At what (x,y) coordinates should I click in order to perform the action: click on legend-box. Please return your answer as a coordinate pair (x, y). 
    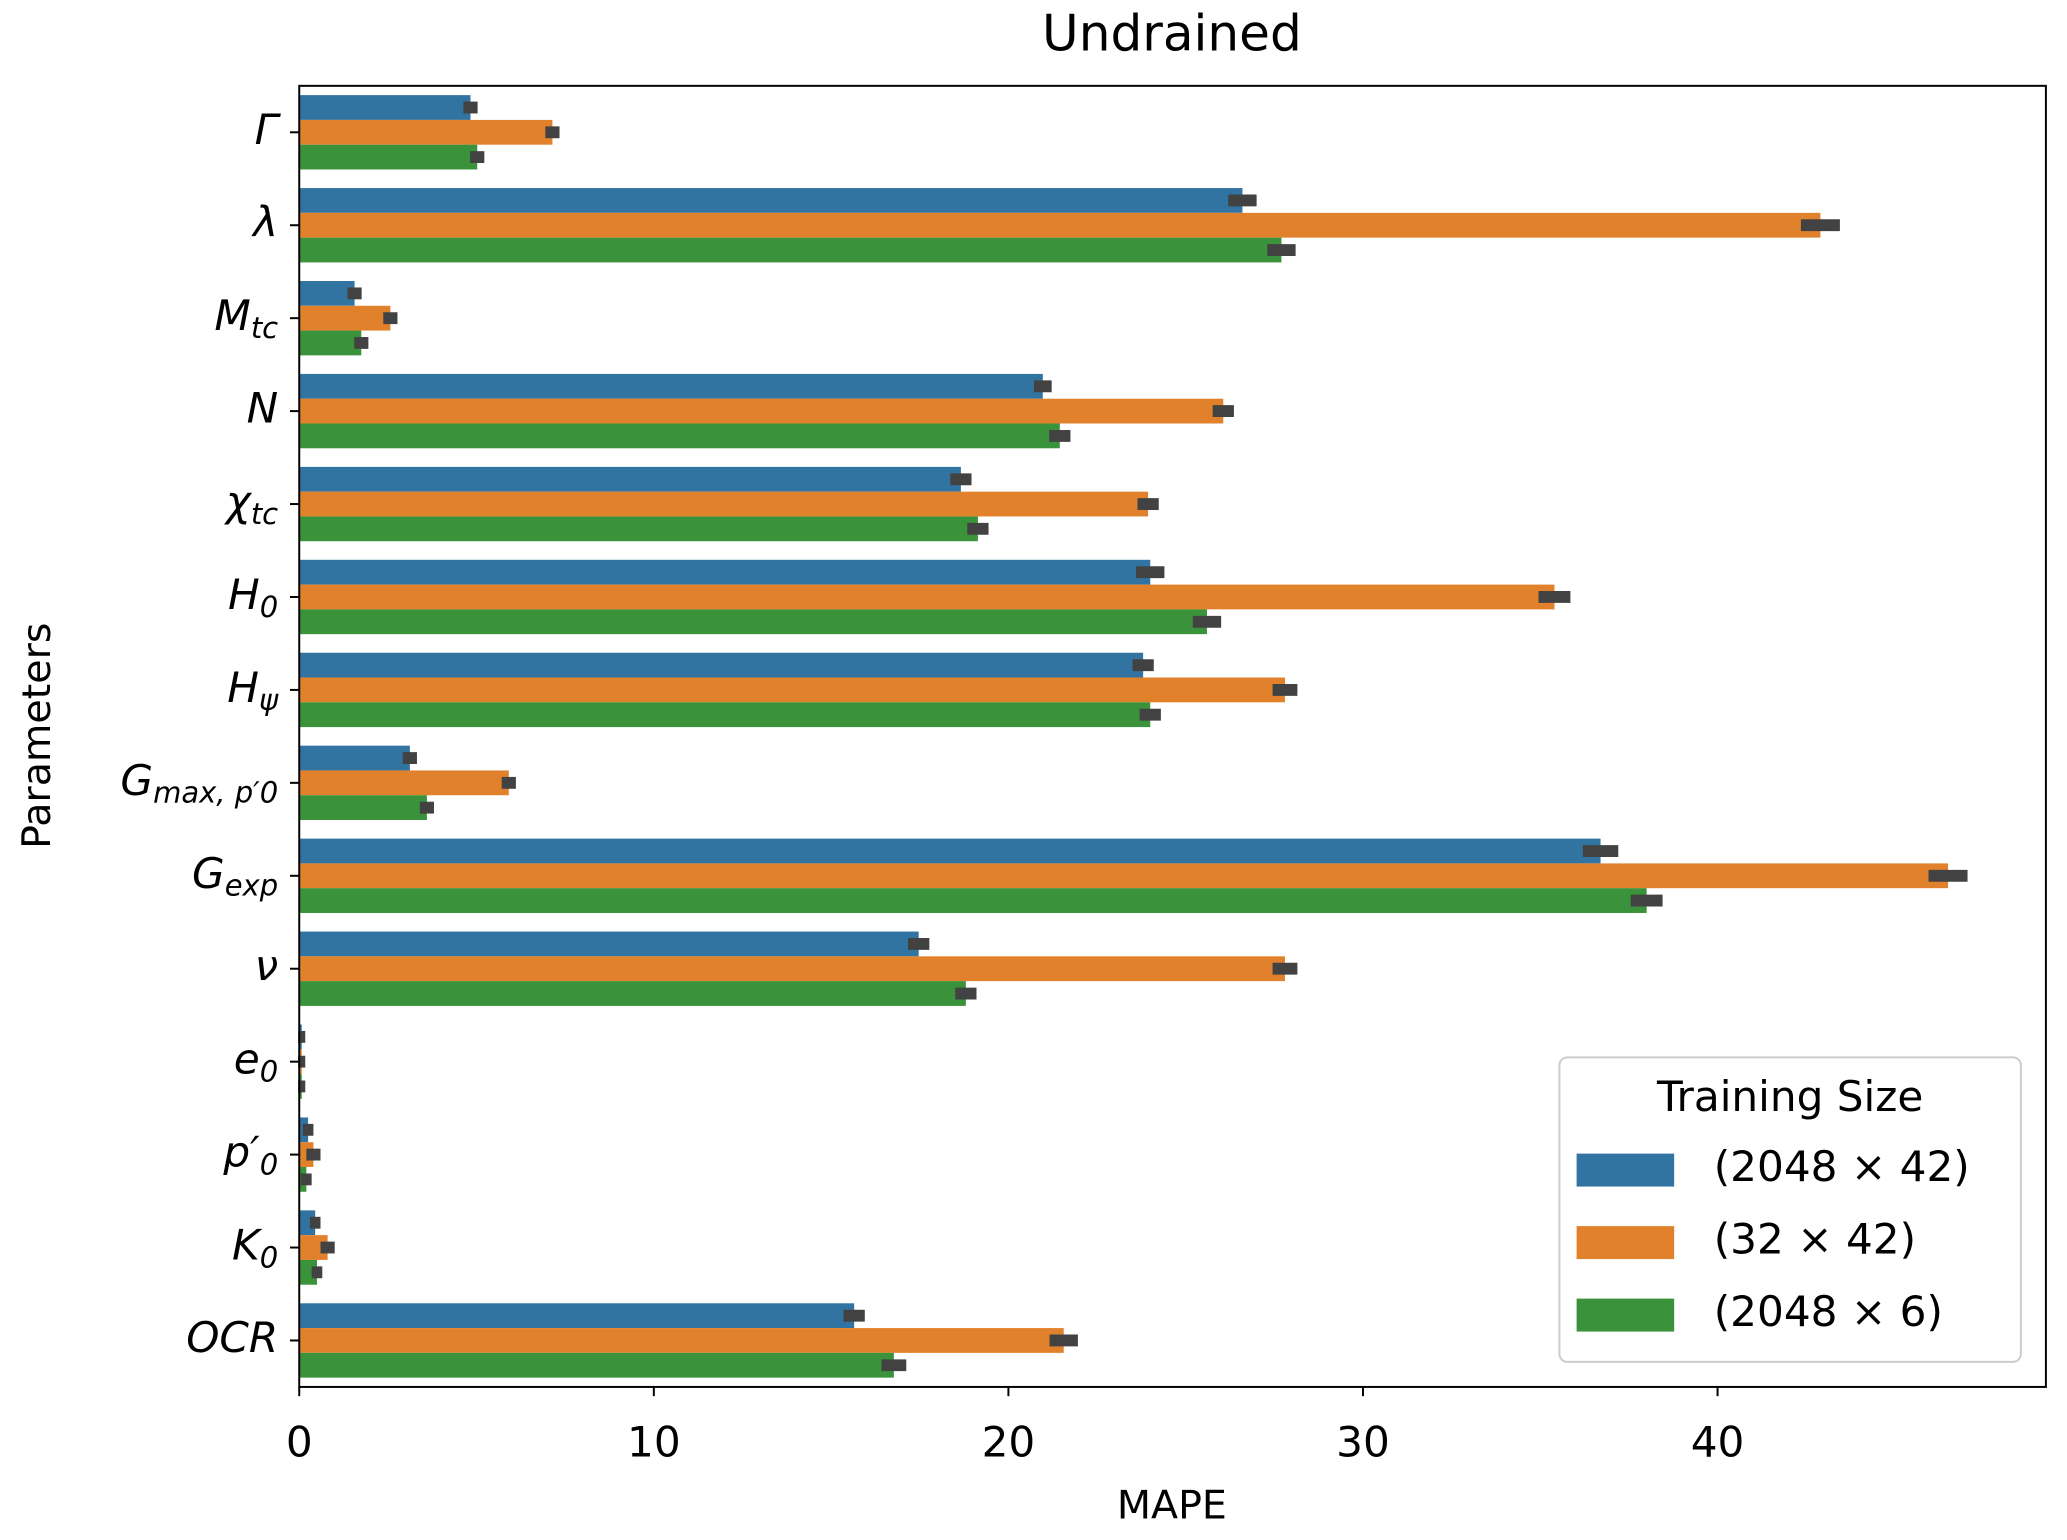
    Looking at the image, I should click on (1790, 1209).